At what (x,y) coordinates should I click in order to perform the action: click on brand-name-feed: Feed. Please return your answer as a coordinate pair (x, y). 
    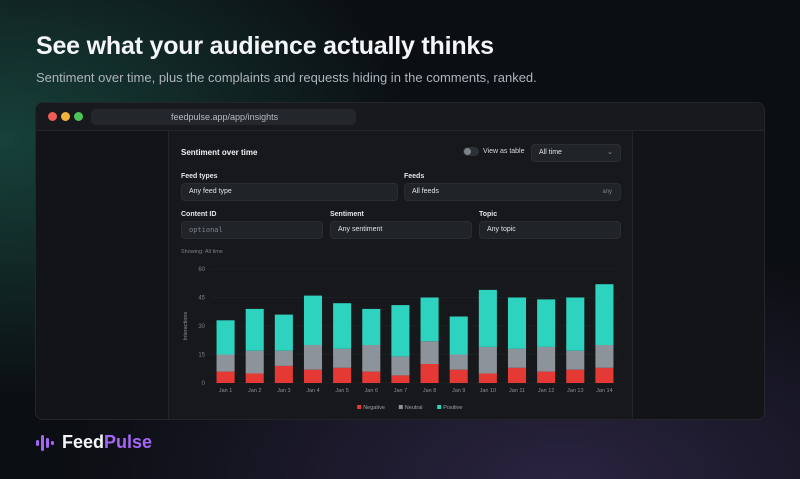
    Looking at the image, I should click on (83, 442).